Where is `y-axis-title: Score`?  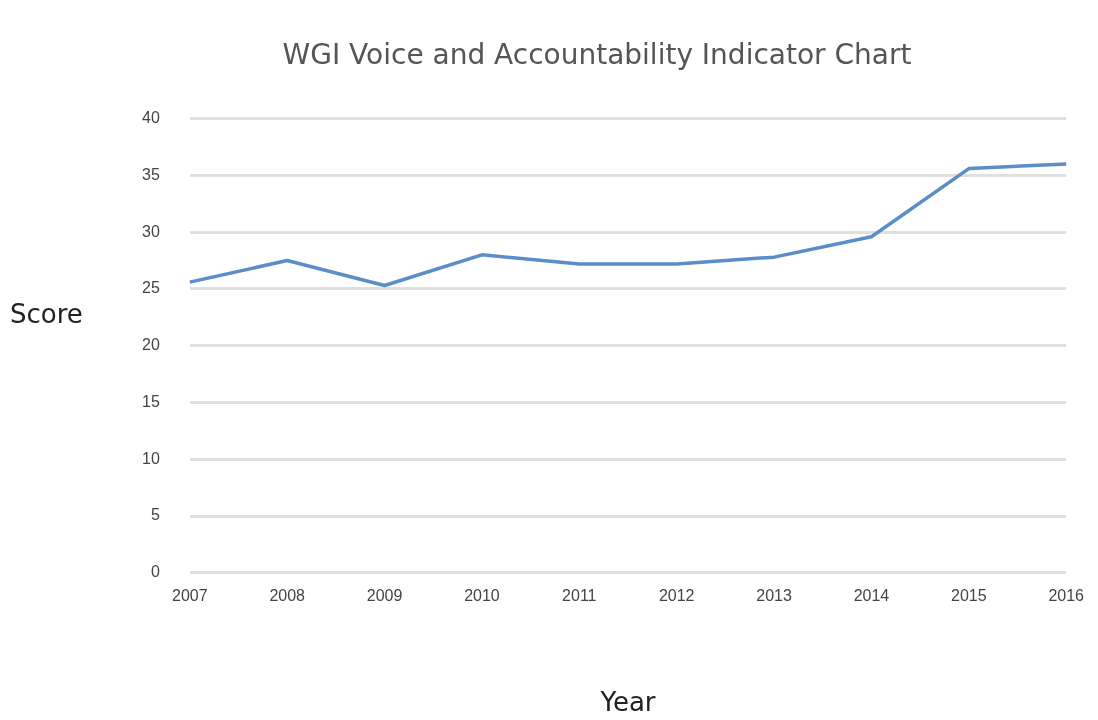 y-axis-title: Score is located at coordinates (46, 313).